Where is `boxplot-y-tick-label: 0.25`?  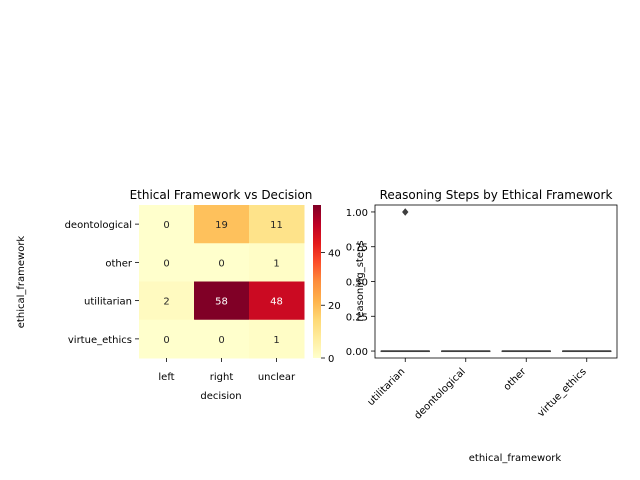 boxplot-y-tick-label: 0.25 is located at coordinates (357, 317).